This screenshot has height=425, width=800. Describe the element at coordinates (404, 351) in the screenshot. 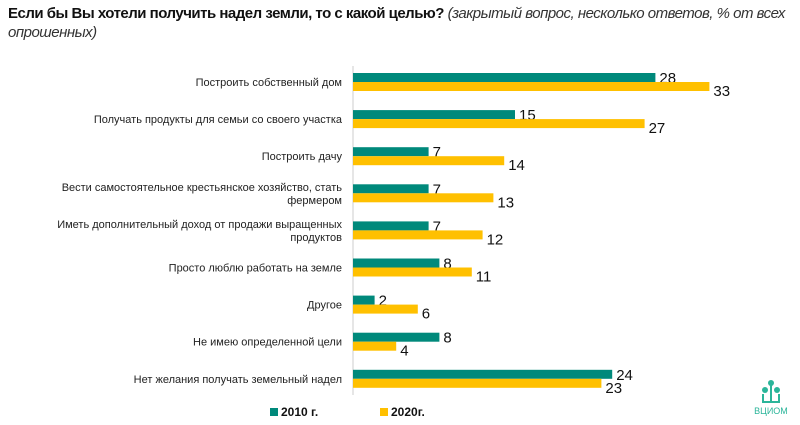

I see `data-label: 4` at that location.